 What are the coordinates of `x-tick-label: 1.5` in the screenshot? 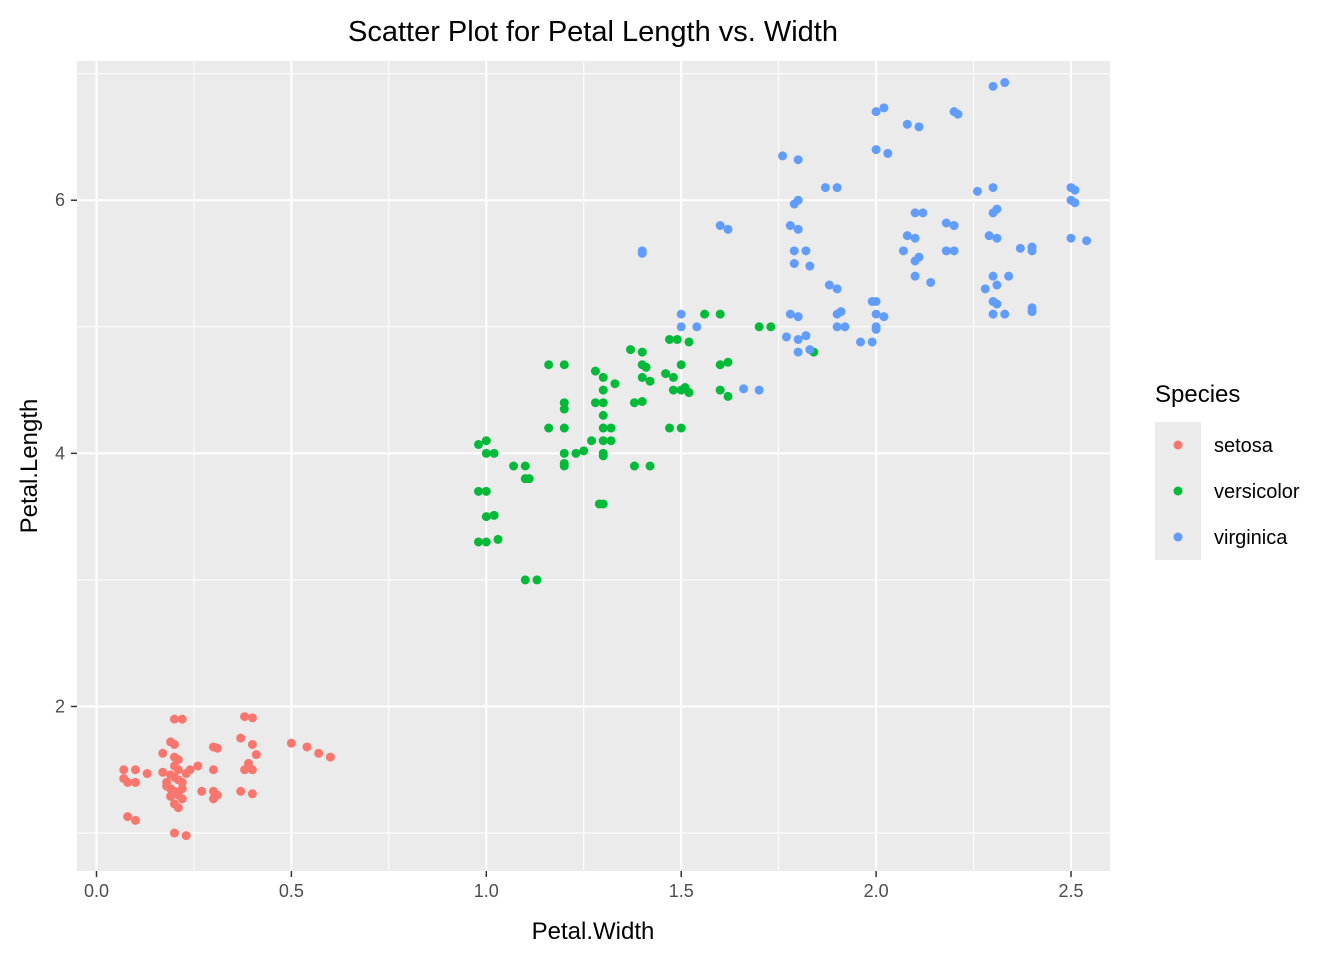 It's located at (681, 891).